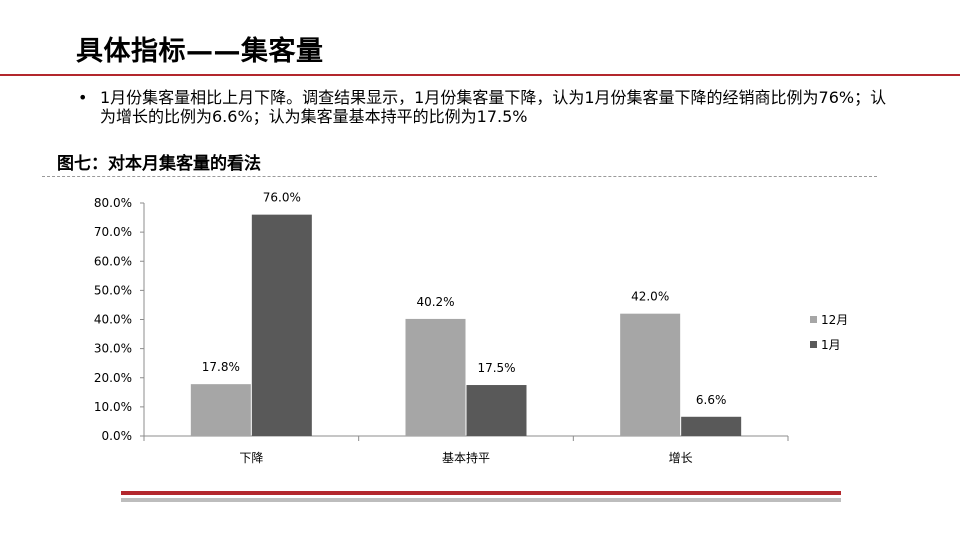  Describe the element at coordinates (650, 297) in the screenshot. I see `data-label: 42.0%` at that location.